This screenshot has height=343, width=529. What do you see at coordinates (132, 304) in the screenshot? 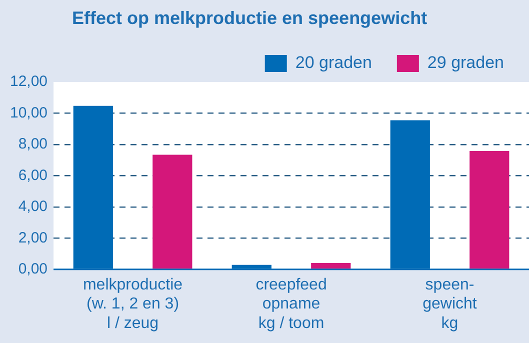
I see `x-tick-label: melkproductie (w. 1, 2 en 3) l / zeug` at bounding box center [132, 304].